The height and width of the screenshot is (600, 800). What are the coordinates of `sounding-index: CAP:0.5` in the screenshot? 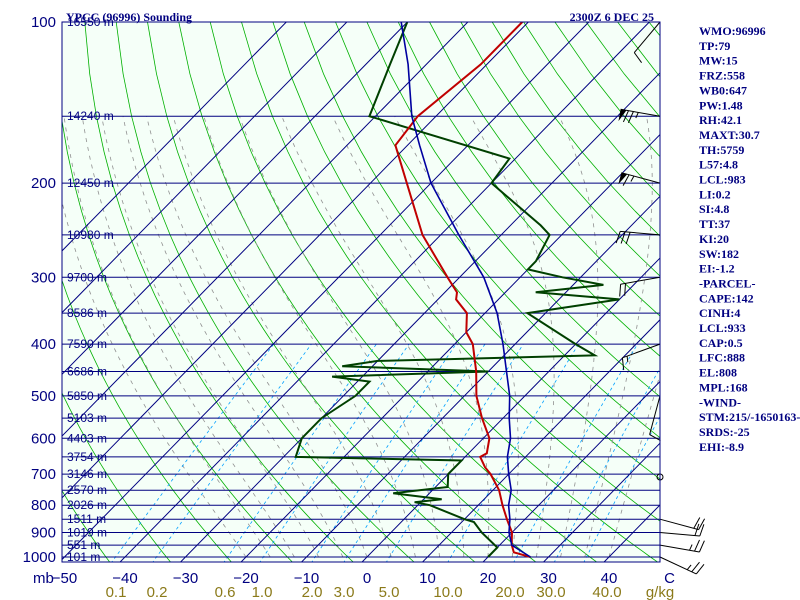 It's located at (721, 343).